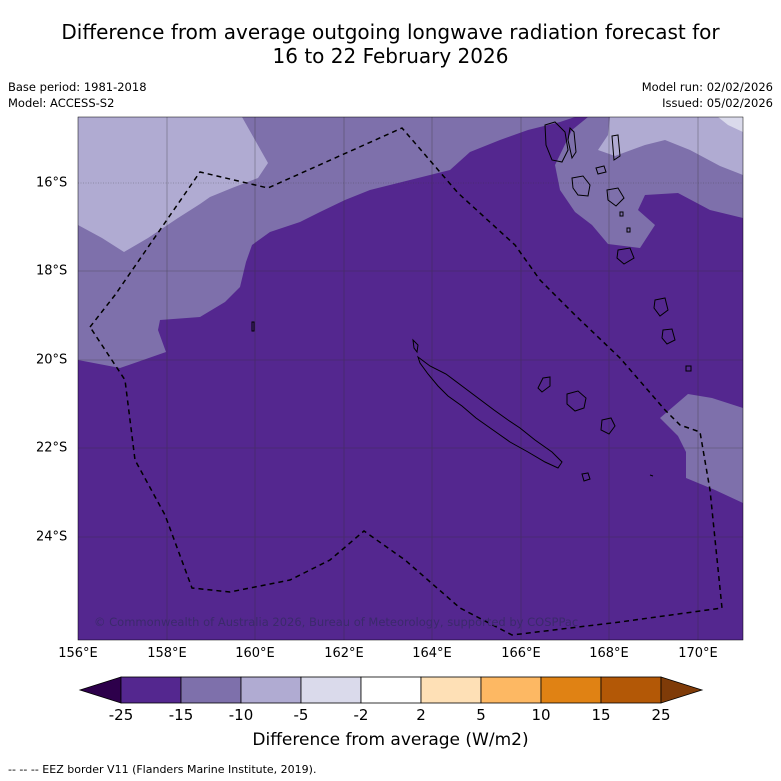 The image size is (781, 781). Describe the element at coordinates (361, 715) in the screenshot. I see `colorbar-tick: -2` at that location.